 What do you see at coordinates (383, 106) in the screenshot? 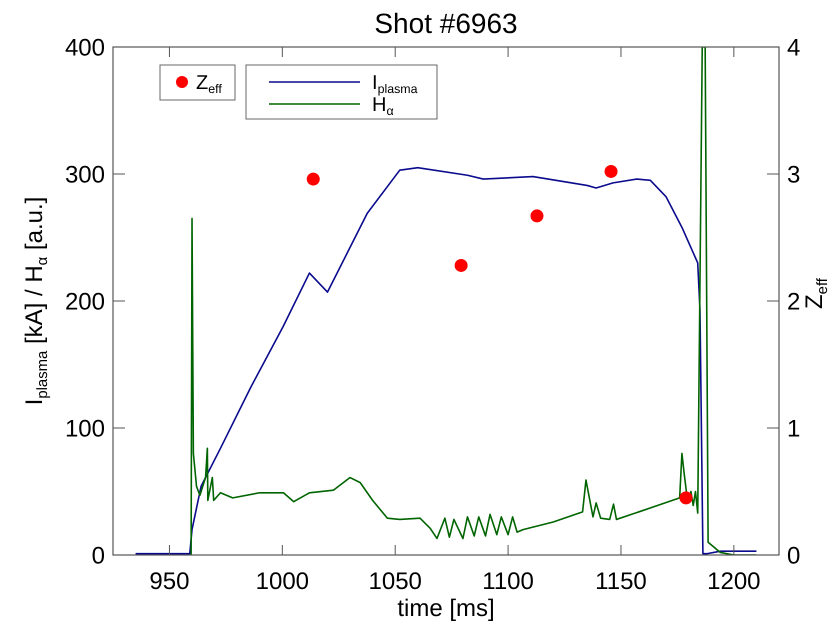
I see `legend-label: H$_{α}$` at bounding box center [383, 106].